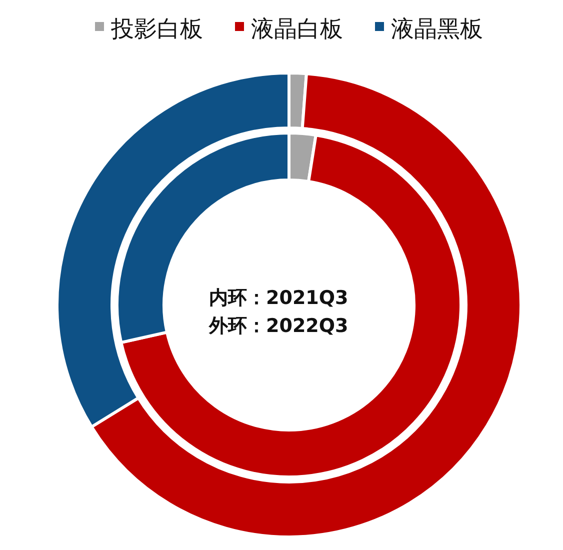  What do you see at coordinates (278, 298) in the screenshot?
I see `text: 内环：2021Q3` at bounding box center [278, 298].